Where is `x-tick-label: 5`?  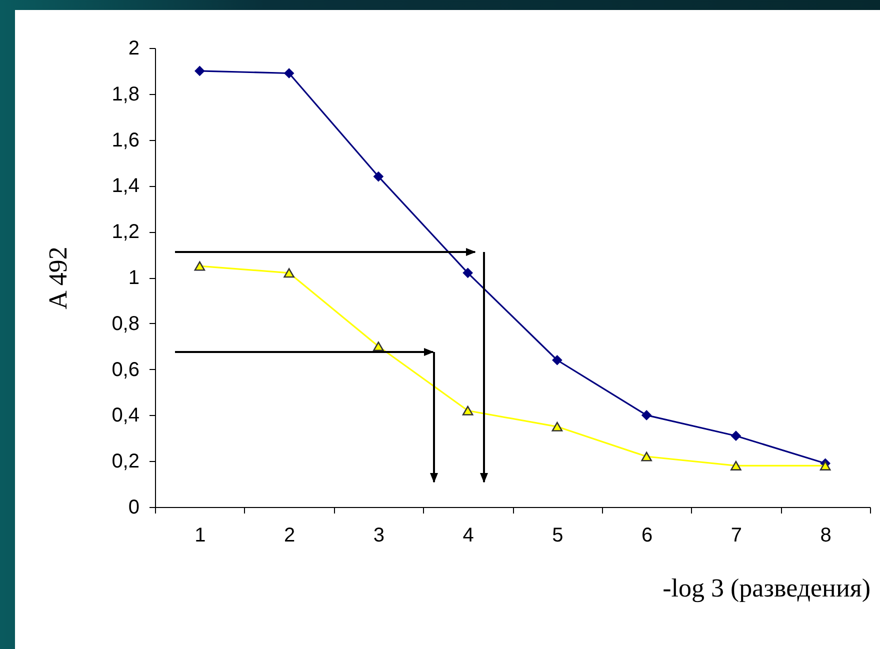 x-tick-label: 5 is located at coordinates (558, 535).